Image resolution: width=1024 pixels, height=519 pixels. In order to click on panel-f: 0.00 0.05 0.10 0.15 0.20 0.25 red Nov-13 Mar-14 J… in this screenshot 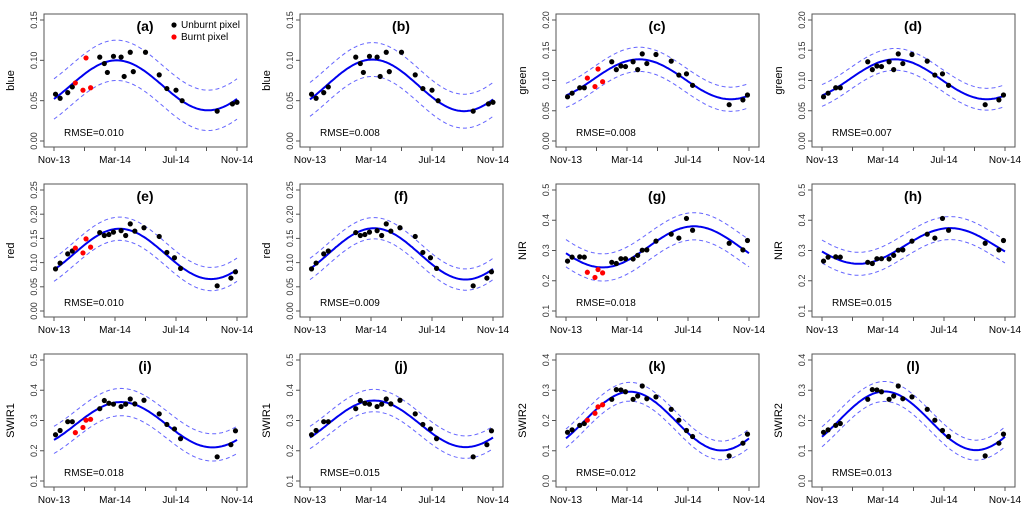, I will do `click(385, 258)`.